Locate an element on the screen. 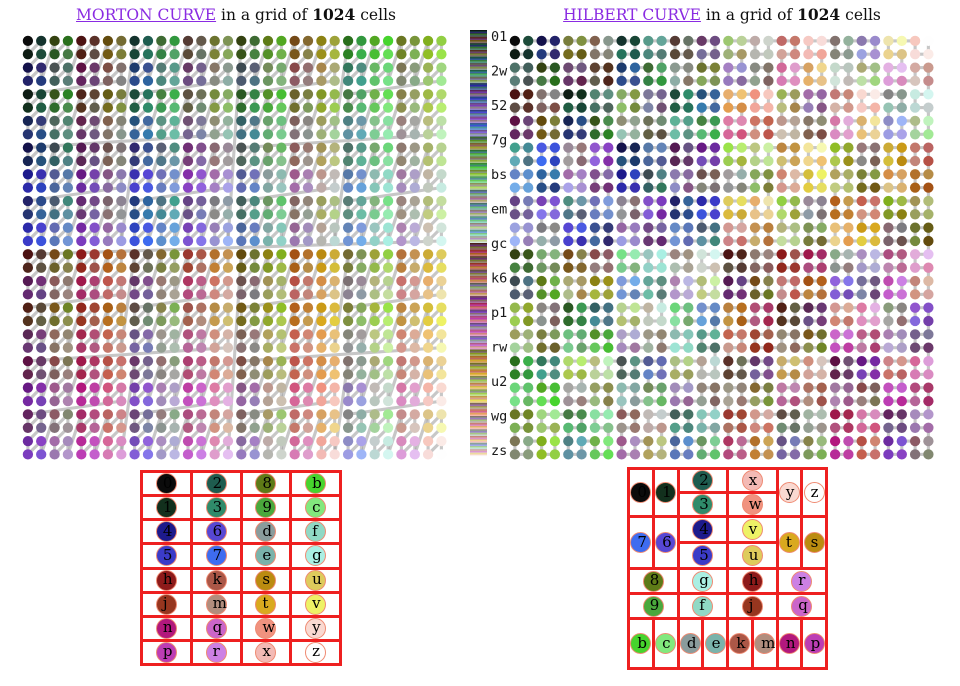 This screenshot has height=686, width=960. order-cell-j: j is located at coordinates (752, 606).